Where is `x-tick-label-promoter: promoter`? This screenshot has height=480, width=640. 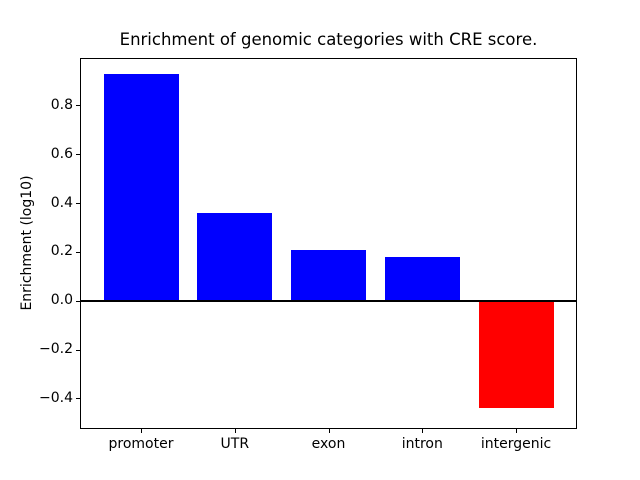 x-tick-label-promoter: promoter is located at coordinates (141, 444).